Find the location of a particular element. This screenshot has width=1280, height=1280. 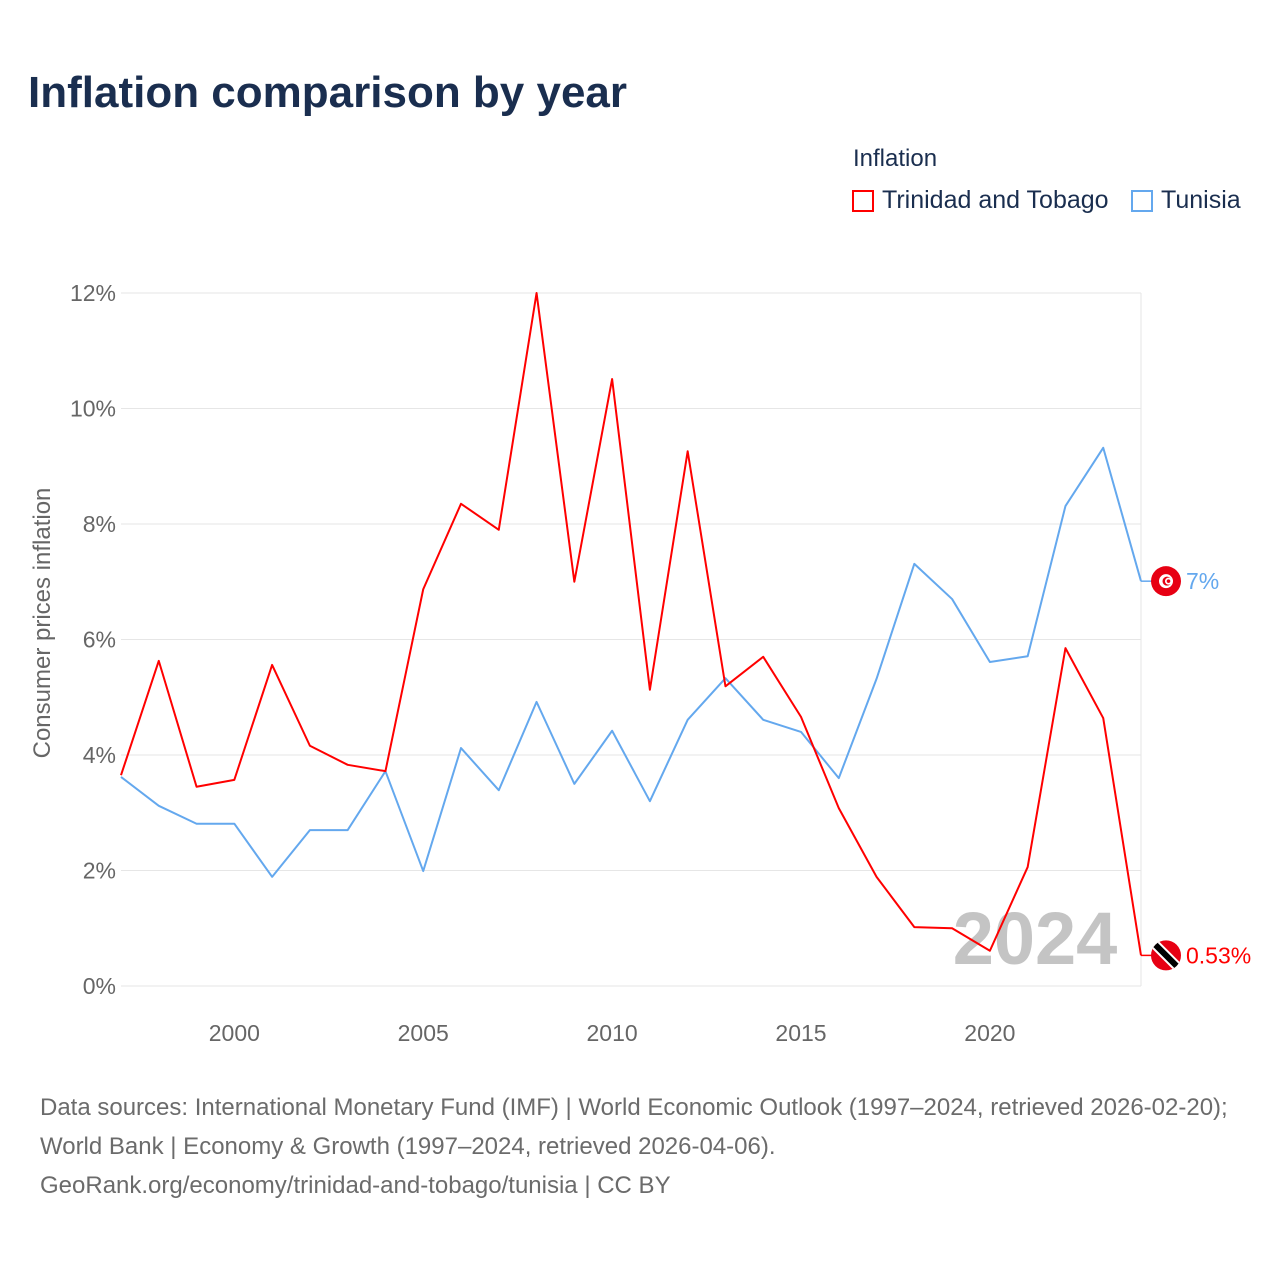

end-value-label: 0.53% is located at coordinates (1218, 955).